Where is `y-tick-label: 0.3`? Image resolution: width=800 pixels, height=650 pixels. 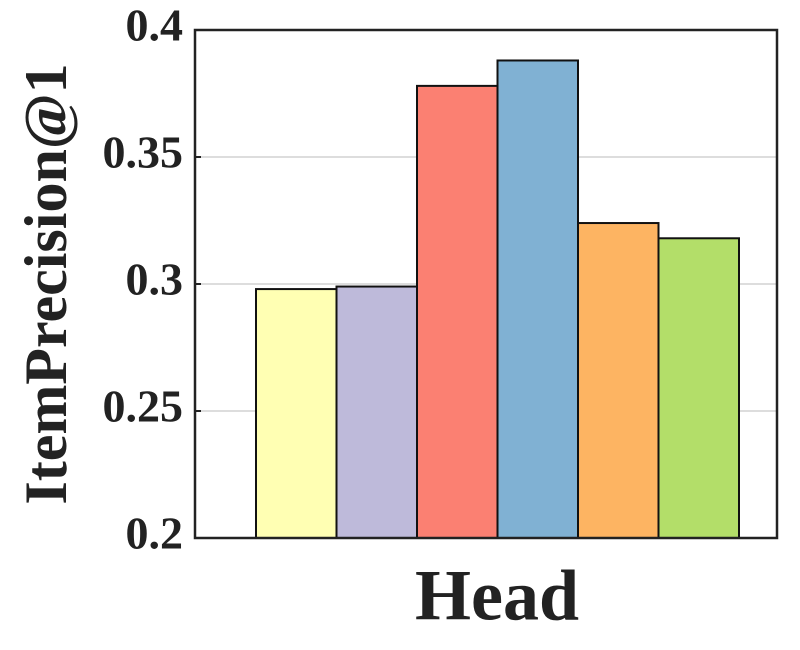
y-tick-label: 0.3 is located at coordinates (155, 279).